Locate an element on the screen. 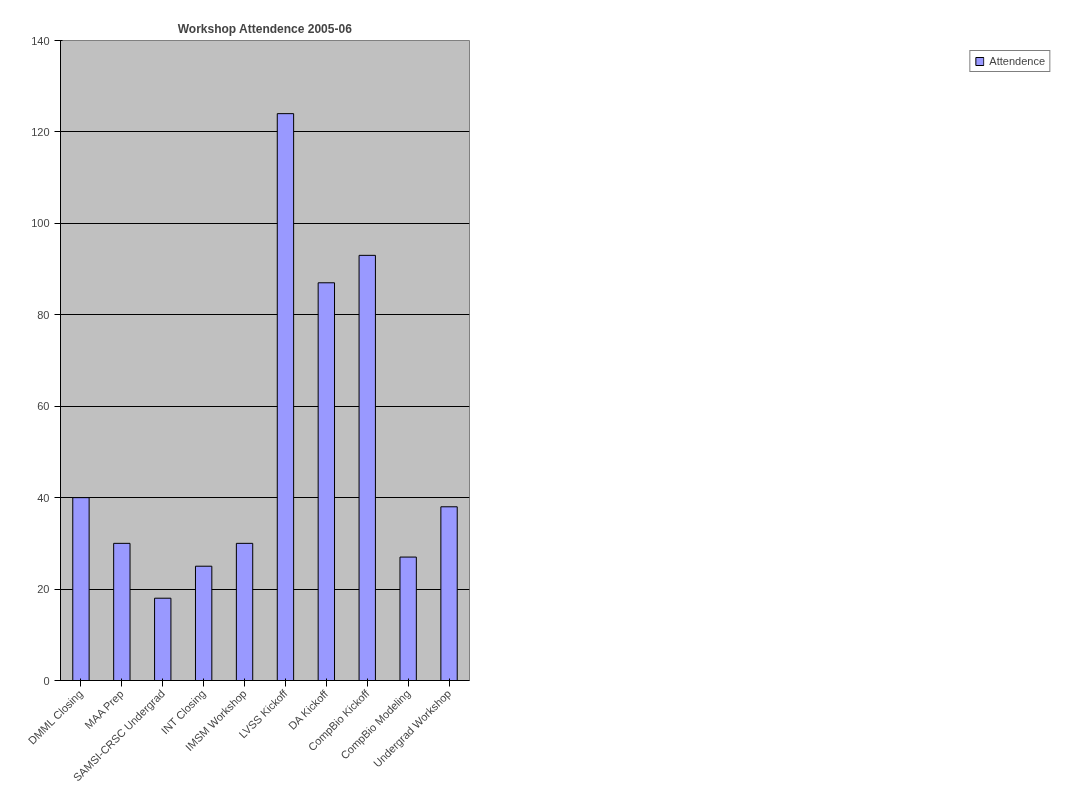 This screenshot has height=804, width=1078. y-tick-label: 140 is located at coordinates (40, 40).